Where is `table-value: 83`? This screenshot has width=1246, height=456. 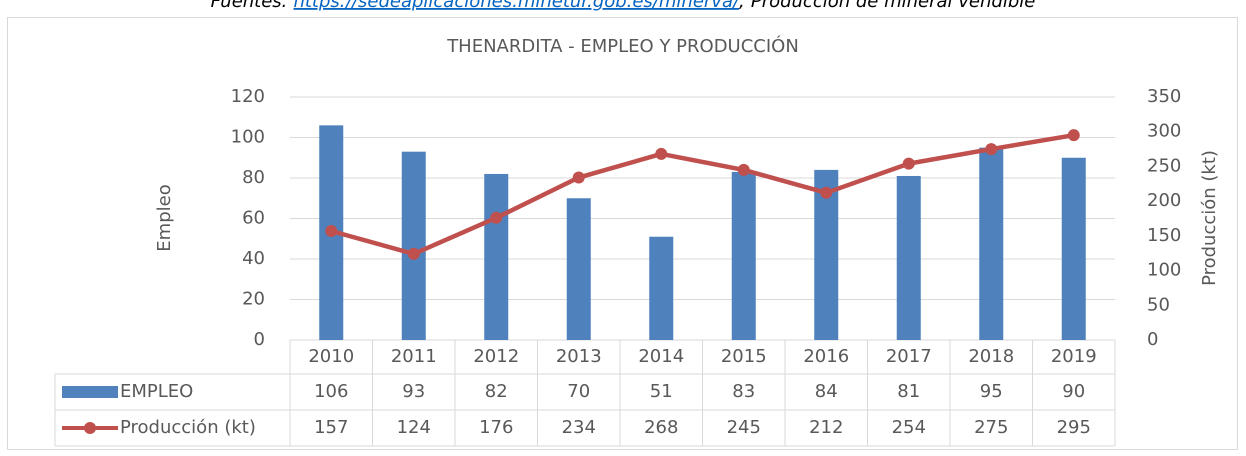
table-value: 83 is located at coordinates (743, 391).